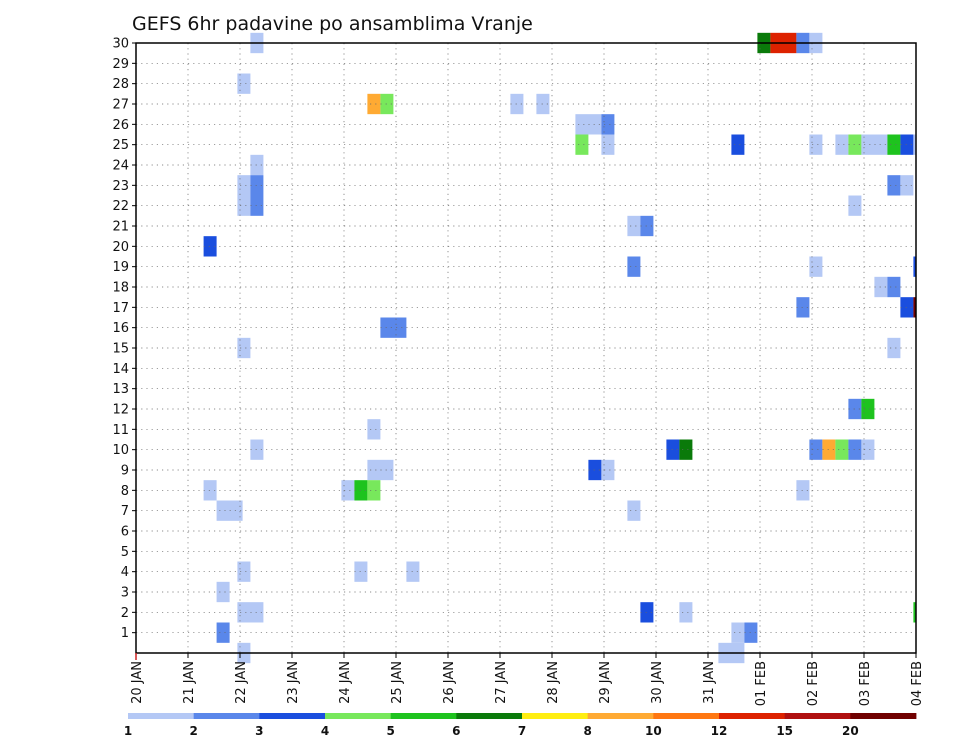 This screenshot has height=742, width=960. I want to click on x-tick-label: 22 JAN, so click(241, 682).